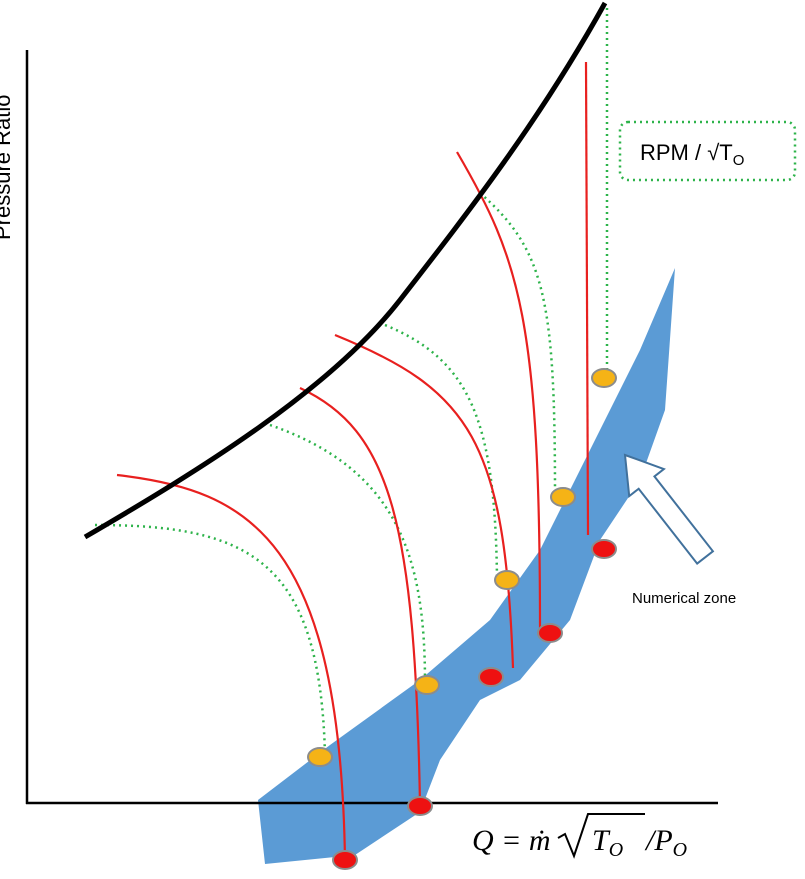  I want to click on root-sub: O, so click(616, 850).